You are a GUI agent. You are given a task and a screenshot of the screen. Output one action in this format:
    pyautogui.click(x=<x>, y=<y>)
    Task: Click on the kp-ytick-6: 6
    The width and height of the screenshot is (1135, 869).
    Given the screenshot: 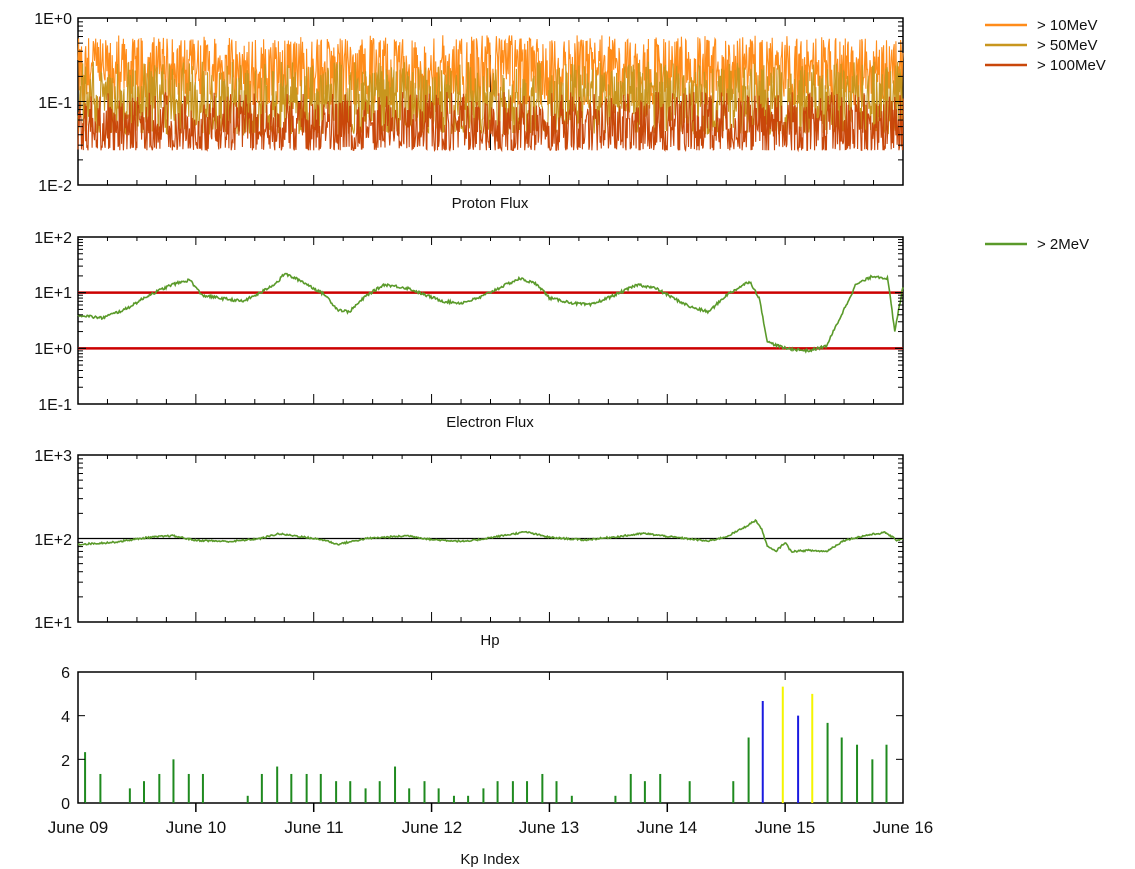 What is the action you would take?
    pyautogui.click(x=65, y=673)
    